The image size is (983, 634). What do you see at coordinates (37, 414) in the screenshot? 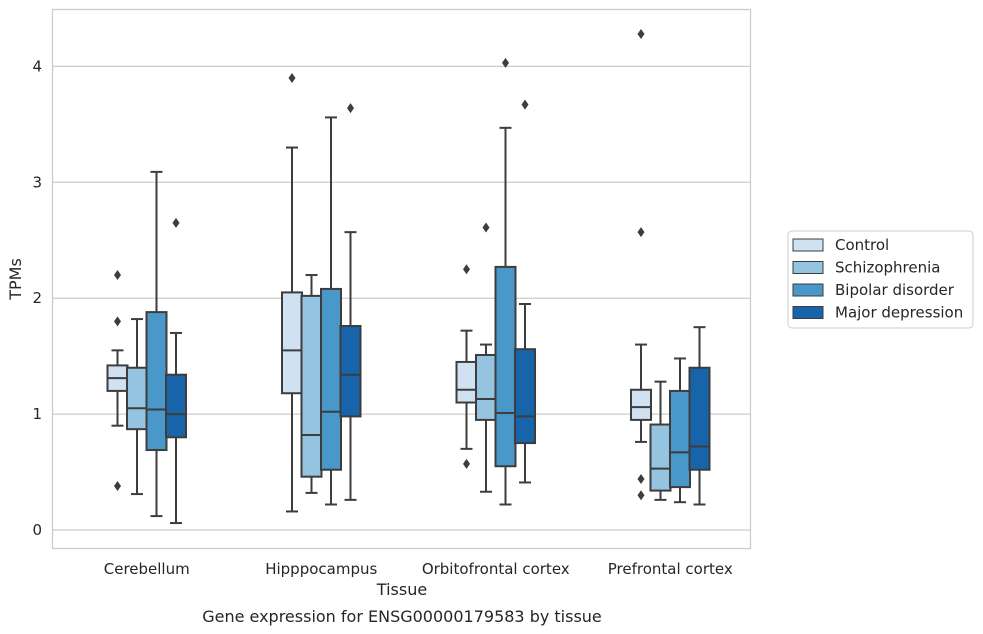
I see `y-tick-label: 1` at bounding box center [37, 414].